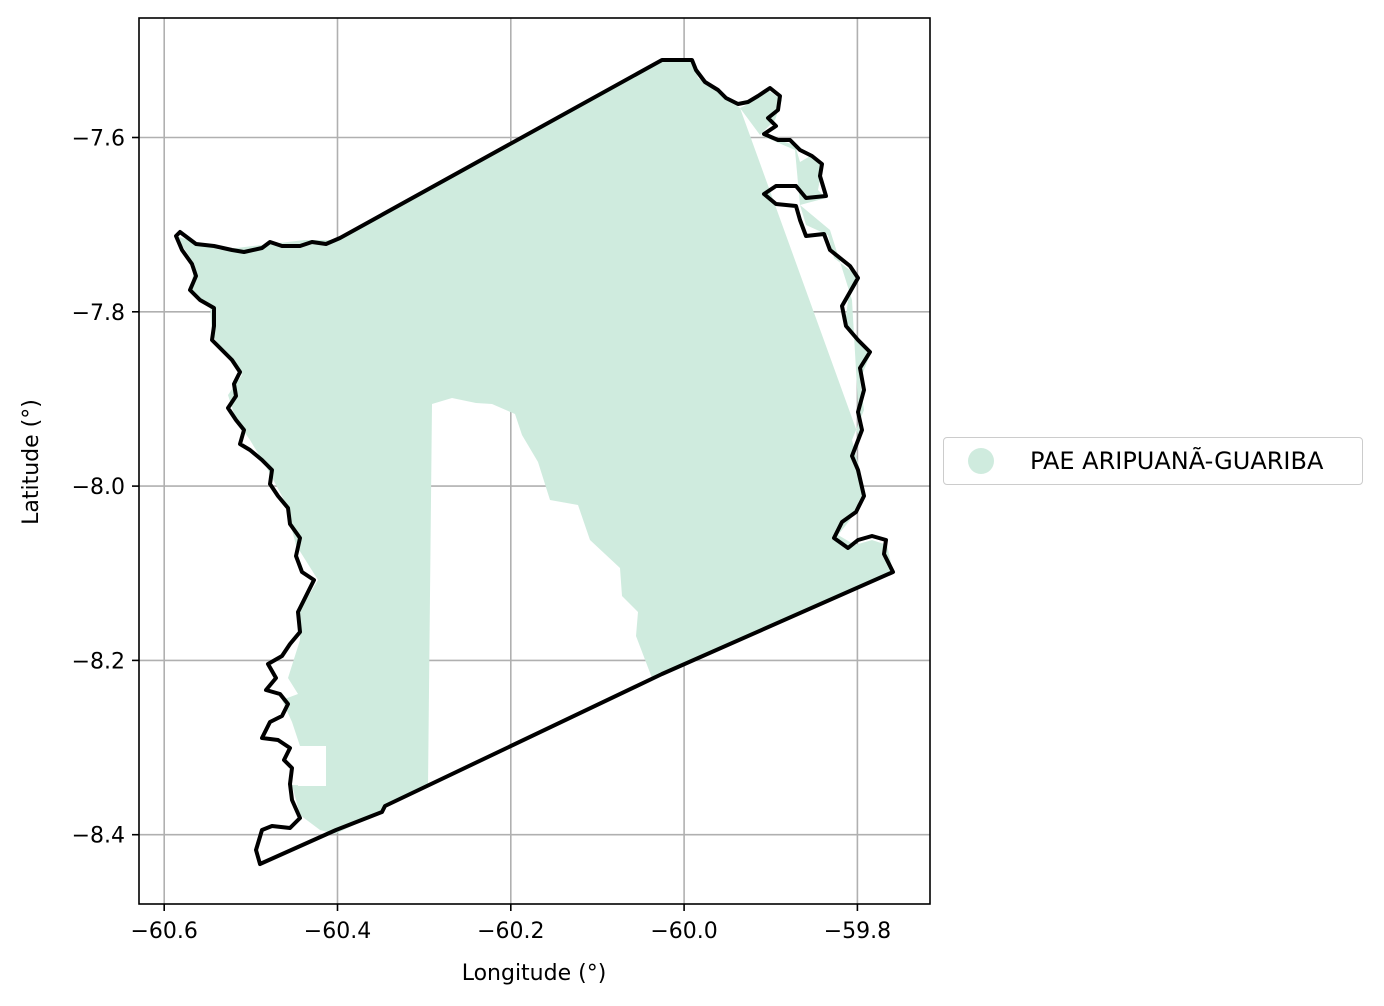  I want to click on y-tick-label: −8.0, so click(98, 487).